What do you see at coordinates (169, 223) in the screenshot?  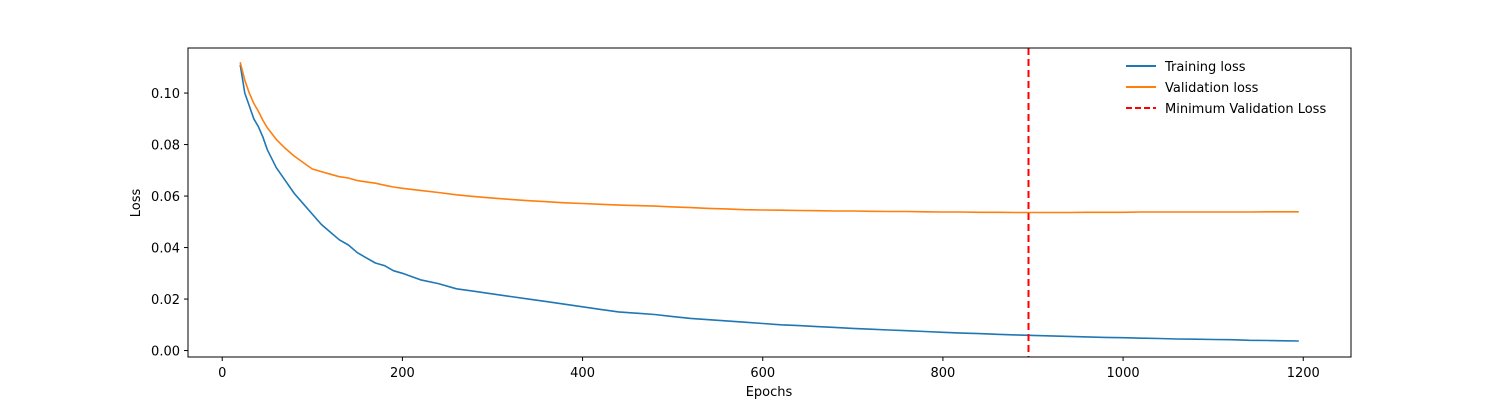 I see `y-axis-ticks: 0.00 0.02 0.04 0.06 0.08 0.10` at bounding box center [169, 223].